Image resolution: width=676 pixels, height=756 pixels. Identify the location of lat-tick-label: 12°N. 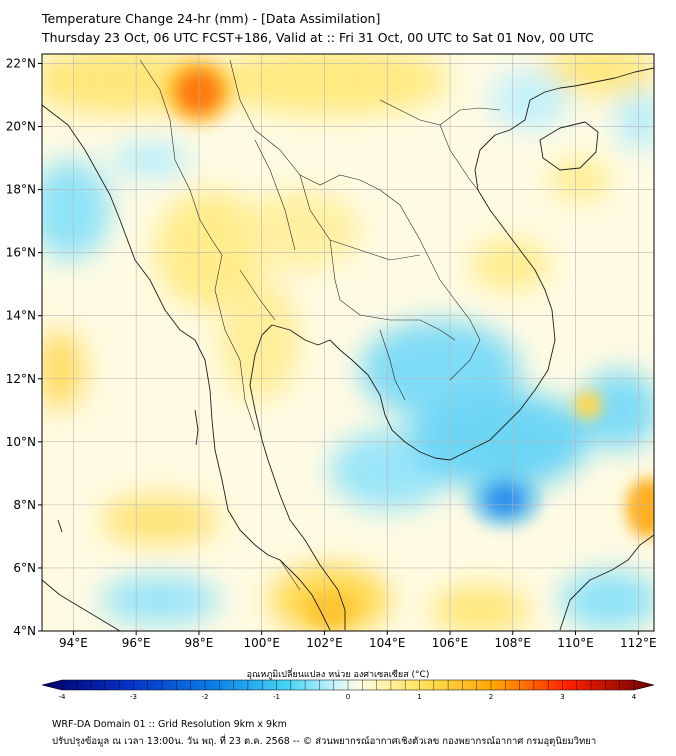
(21, 379).